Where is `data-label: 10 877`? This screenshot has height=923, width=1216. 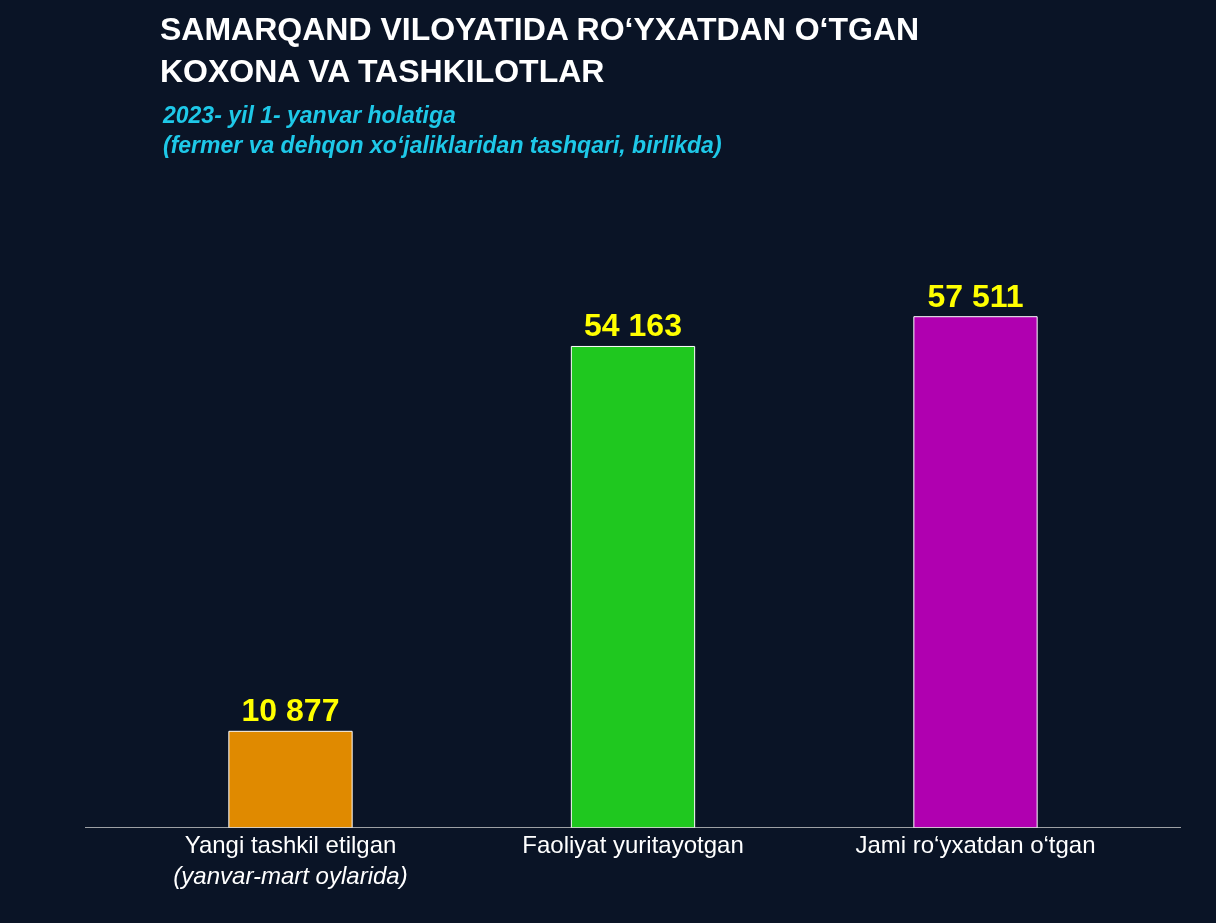
data-label: 10 877 is located at coordinates (290, 710).